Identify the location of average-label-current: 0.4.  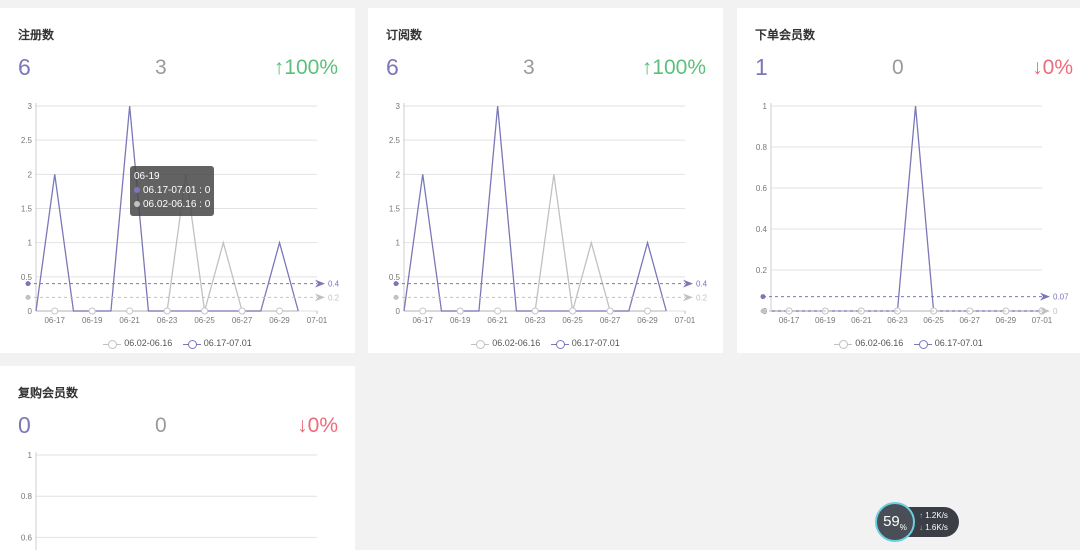
(702, 284).